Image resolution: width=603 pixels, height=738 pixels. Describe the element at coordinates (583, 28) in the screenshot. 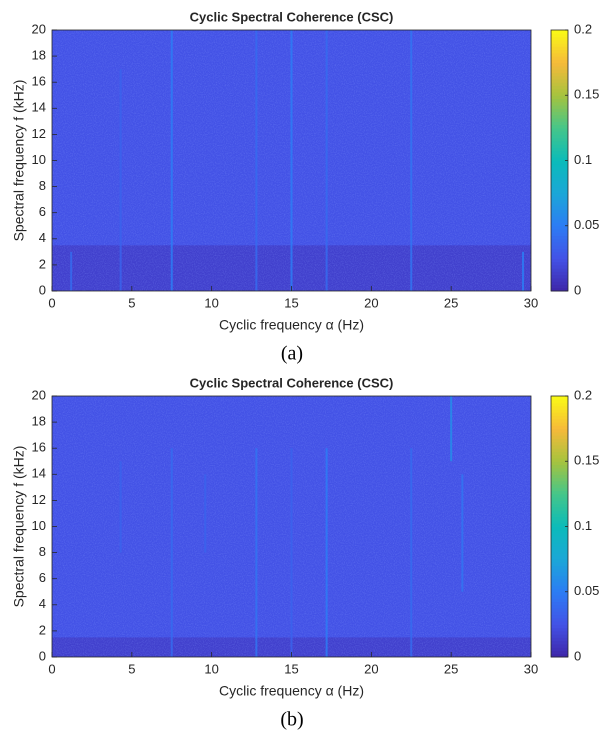

I see `colorbar-tick-label: 0.2` at that location.